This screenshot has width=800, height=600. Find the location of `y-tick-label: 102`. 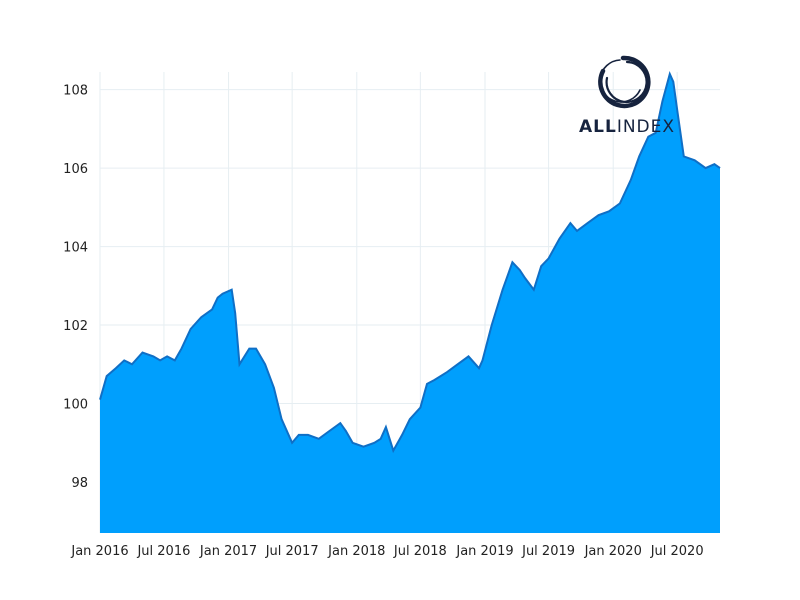

y-tick-label: 102 is located at coordinates (75, 326).